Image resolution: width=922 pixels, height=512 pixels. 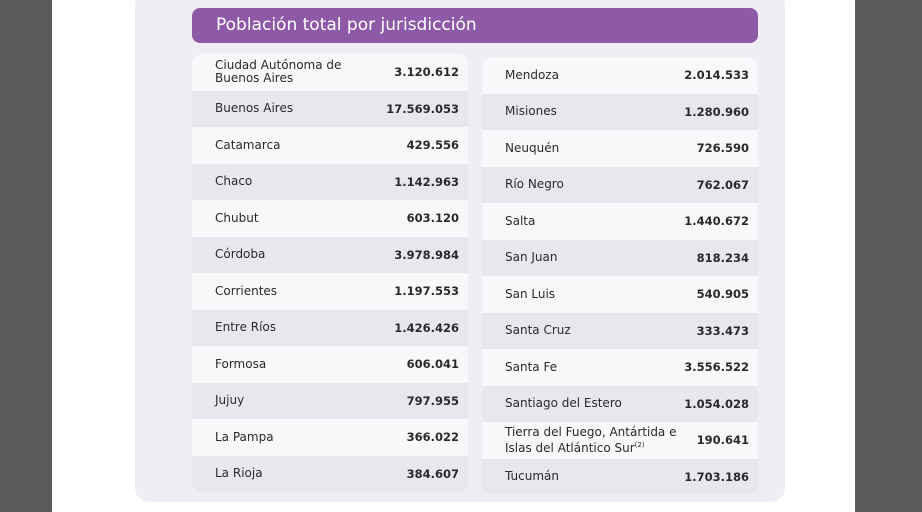 I want to click on population-value: 1.440.672, so click(x=716, y=221).